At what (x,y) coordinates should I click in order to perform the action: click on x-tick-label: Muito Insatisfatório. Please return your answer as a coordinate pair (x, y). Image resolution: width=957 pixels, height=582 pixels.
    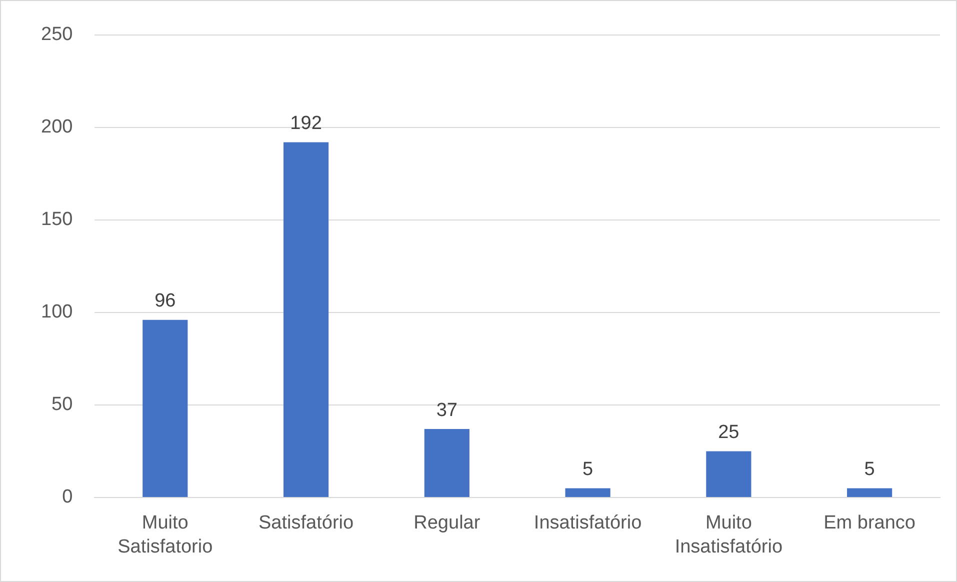
    Looking at the image, I should click on (728, 535).